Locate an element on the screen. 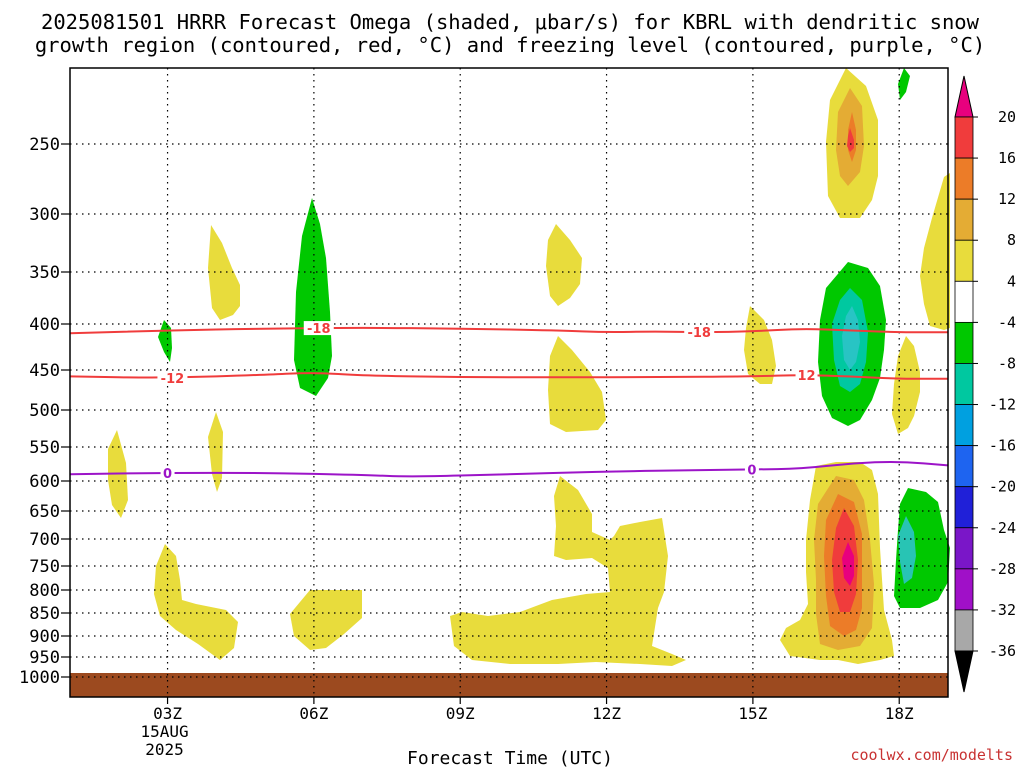 The height and width of the screenshot is (768, 1024). y-tick-label-600: 600 is located at coordinates (44, 482).